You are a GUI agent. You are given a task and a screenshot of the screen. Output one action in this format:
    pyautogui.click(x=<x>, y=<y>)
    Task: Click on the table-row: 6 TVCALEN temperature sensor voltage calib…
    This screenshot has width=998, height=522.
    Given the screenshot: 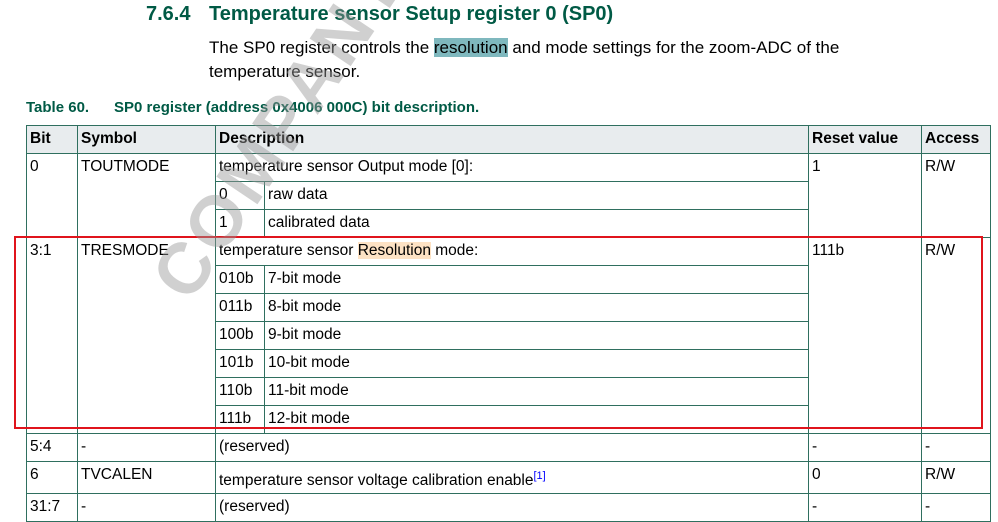 What is the action you would take?
    pyautogui.click(x=508, y=477)
    